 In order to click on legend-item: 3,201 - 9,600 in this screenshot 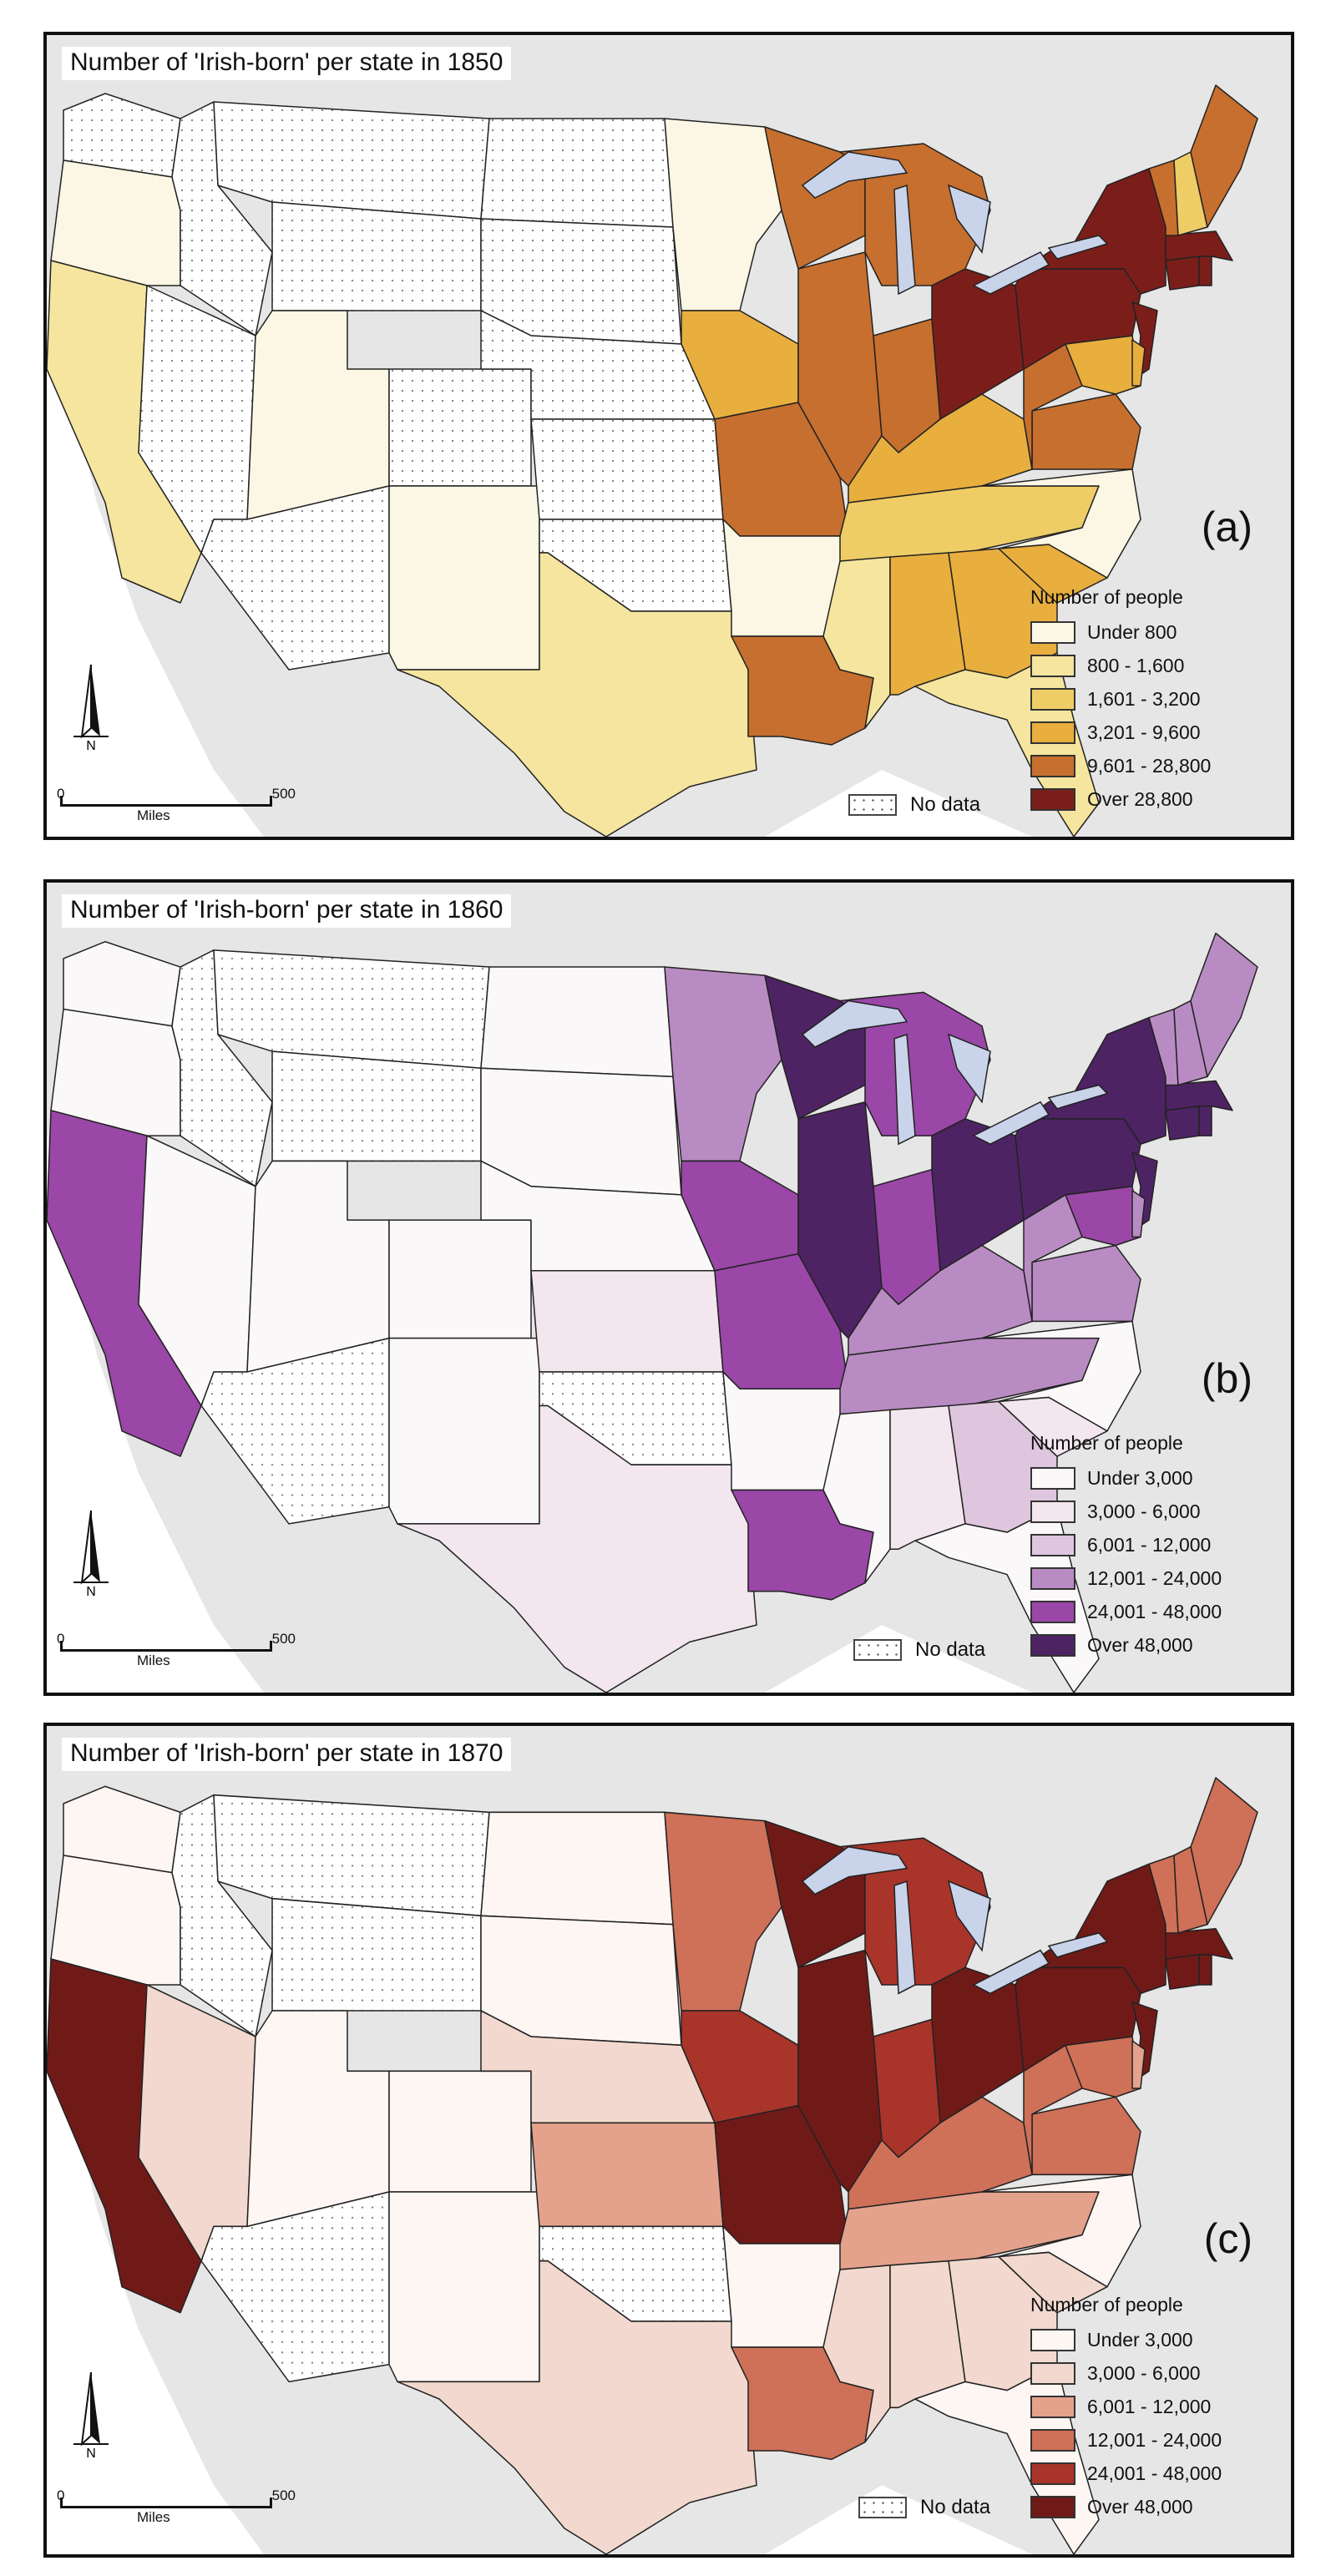, I will do `click(1147, 732)`.